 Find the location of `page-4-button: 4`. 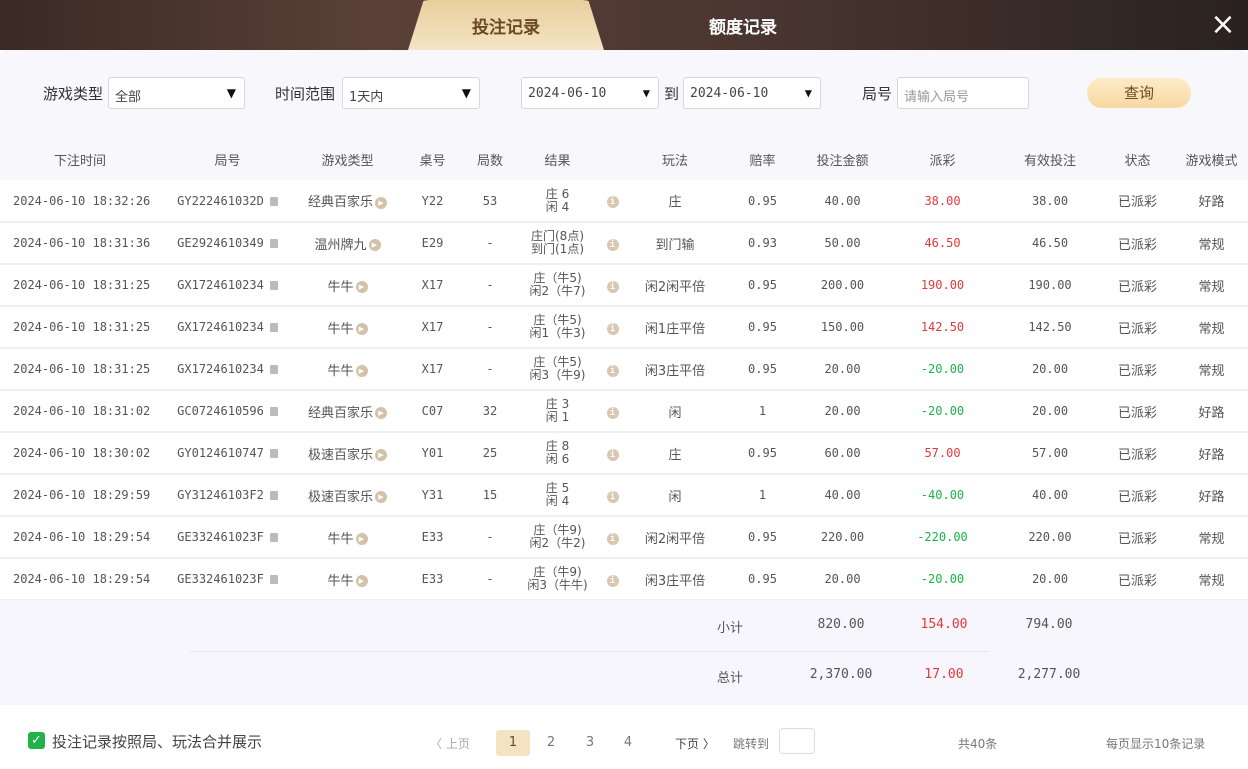

page-4-button: 4 is located at coordinates (628, 742).